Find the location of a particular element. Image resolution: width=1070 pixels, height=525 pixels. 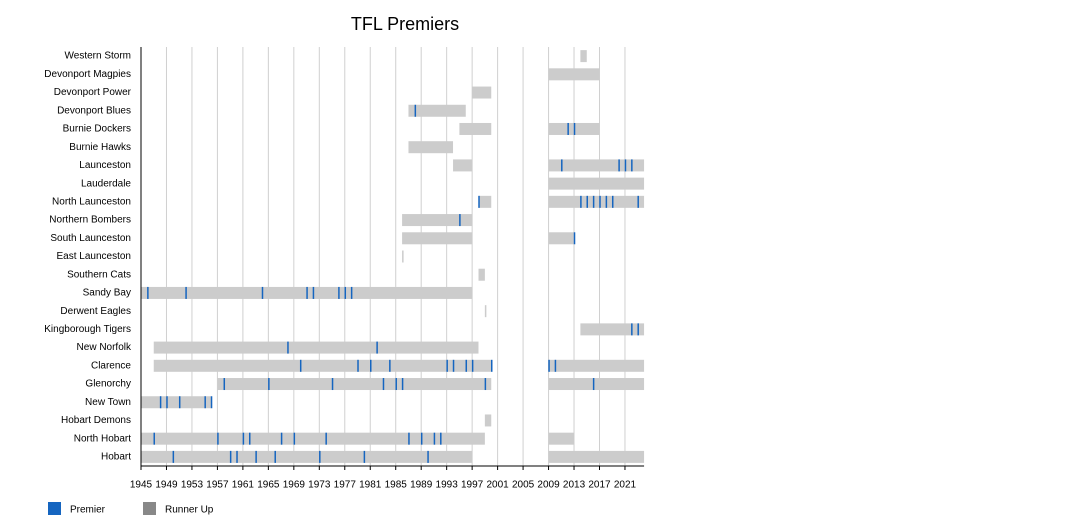

row-label: East Launceston is located at coordinates (94, 256).